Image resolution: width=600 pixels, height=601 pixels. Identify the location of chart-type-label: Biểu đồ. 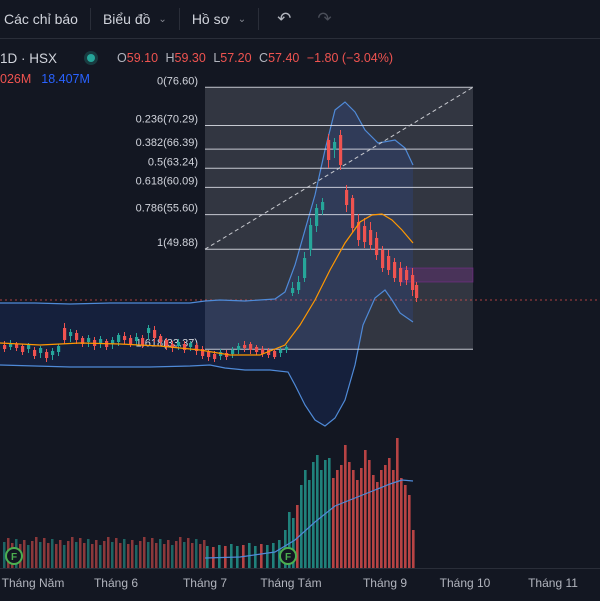
(126, 19).